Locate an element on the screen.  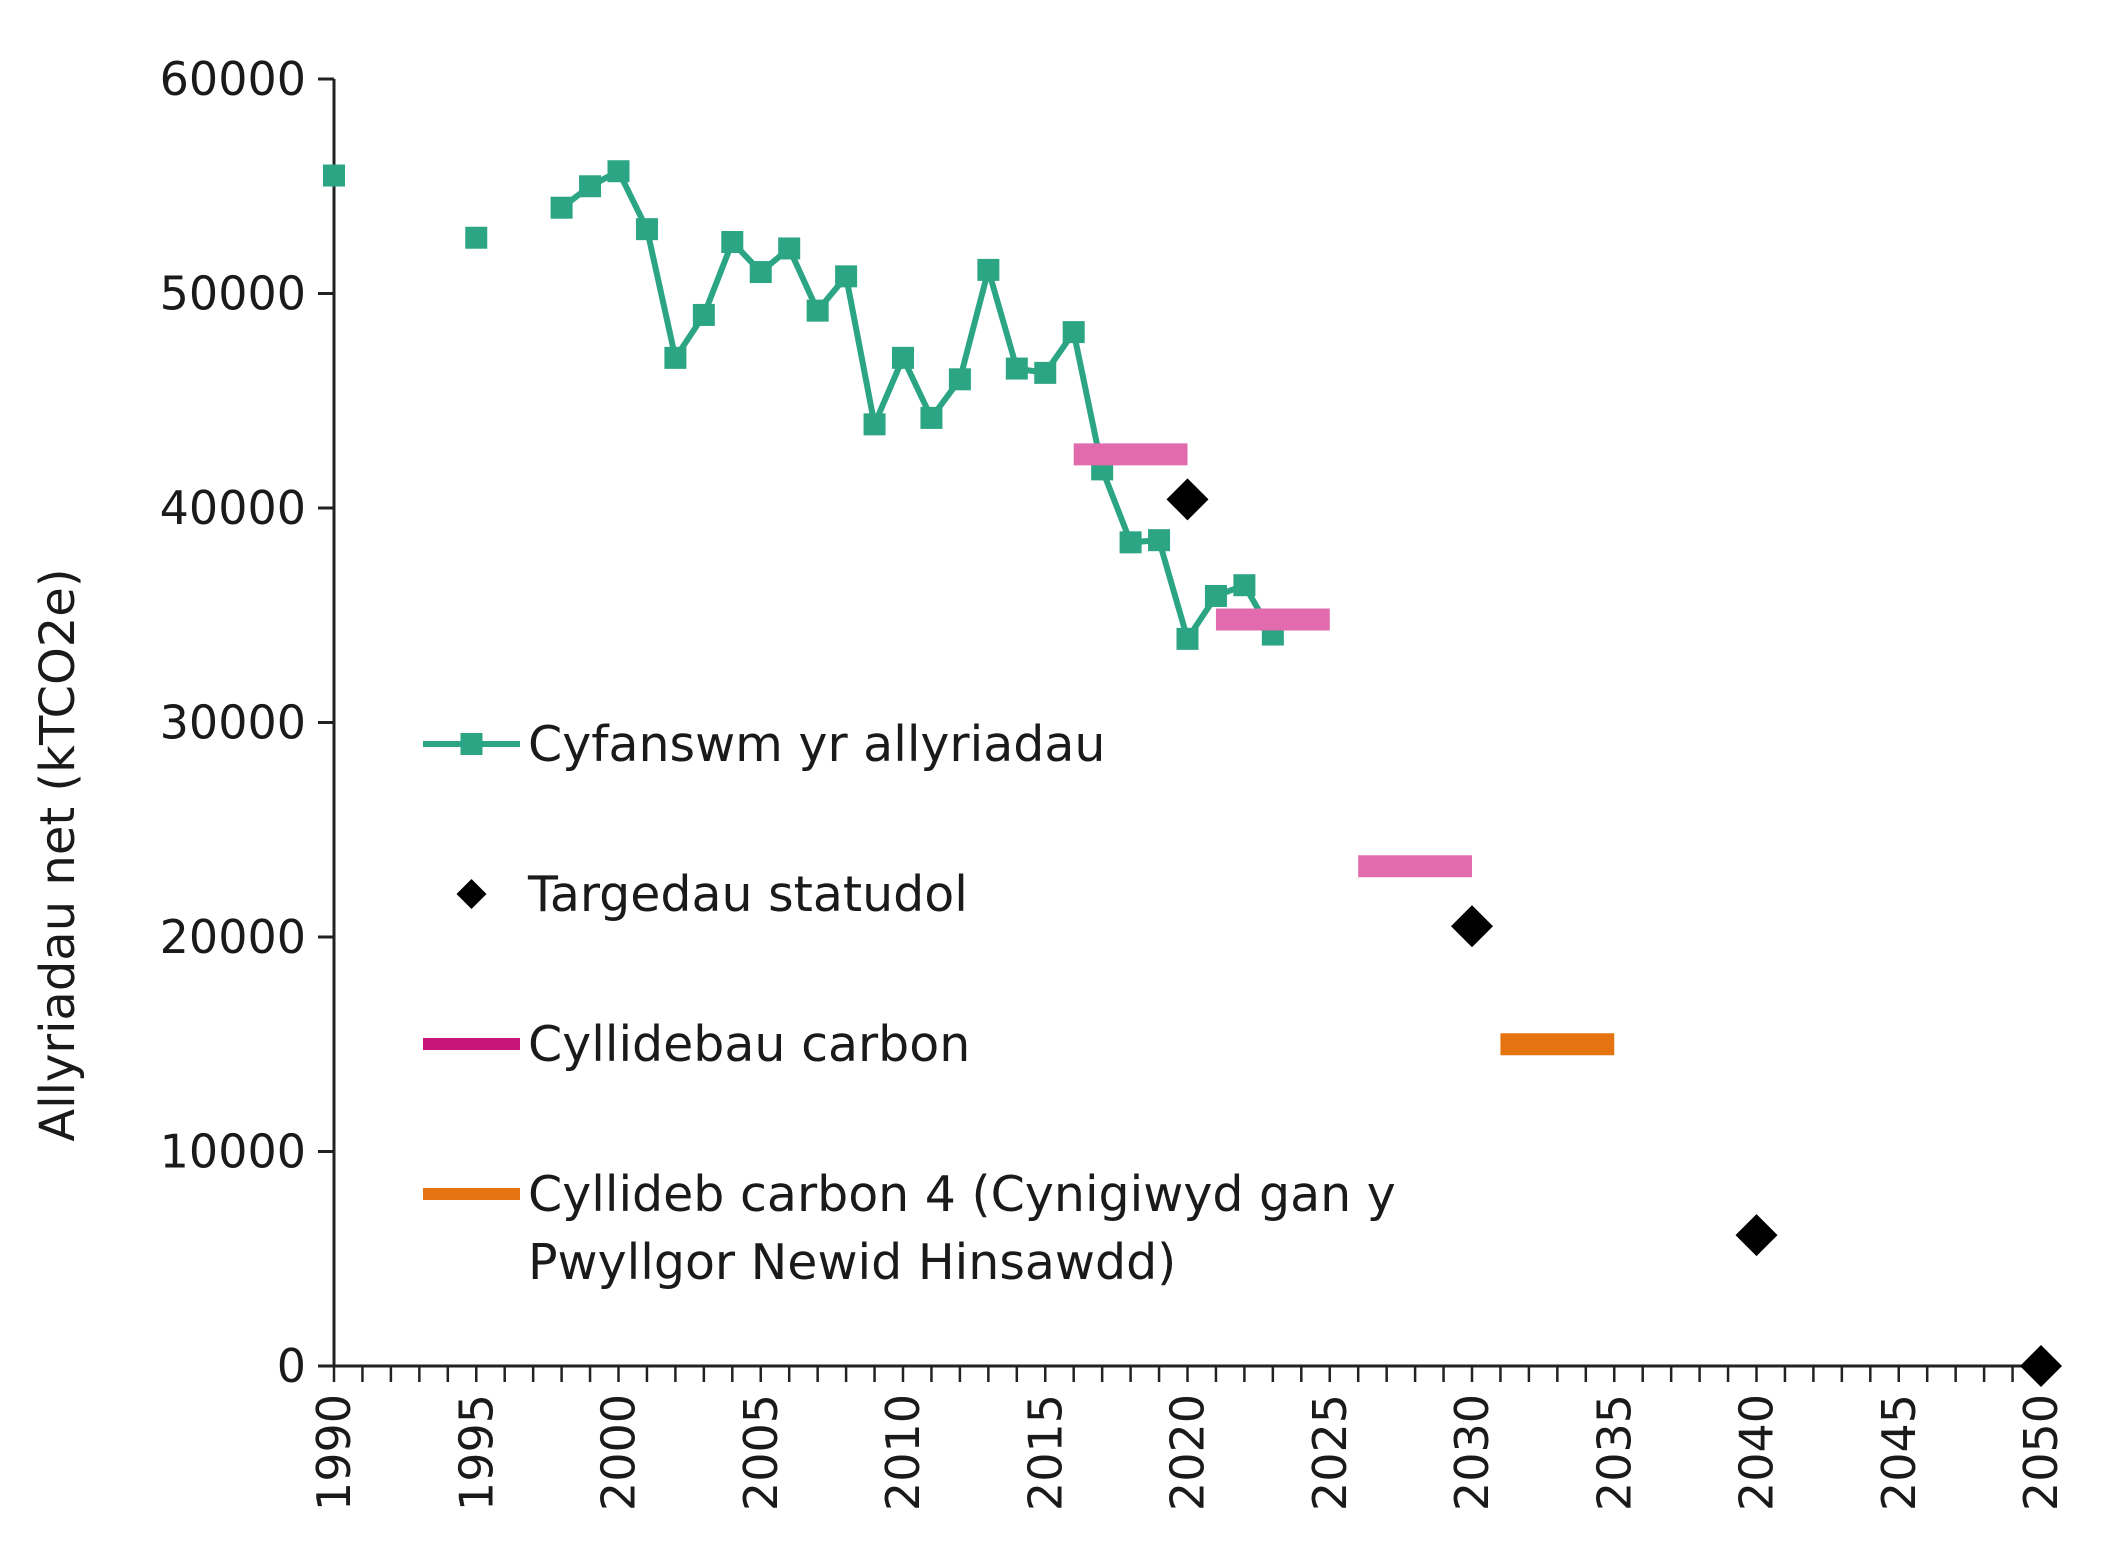
x-tick-label: 2010 is located at coordinates (903, 1452).